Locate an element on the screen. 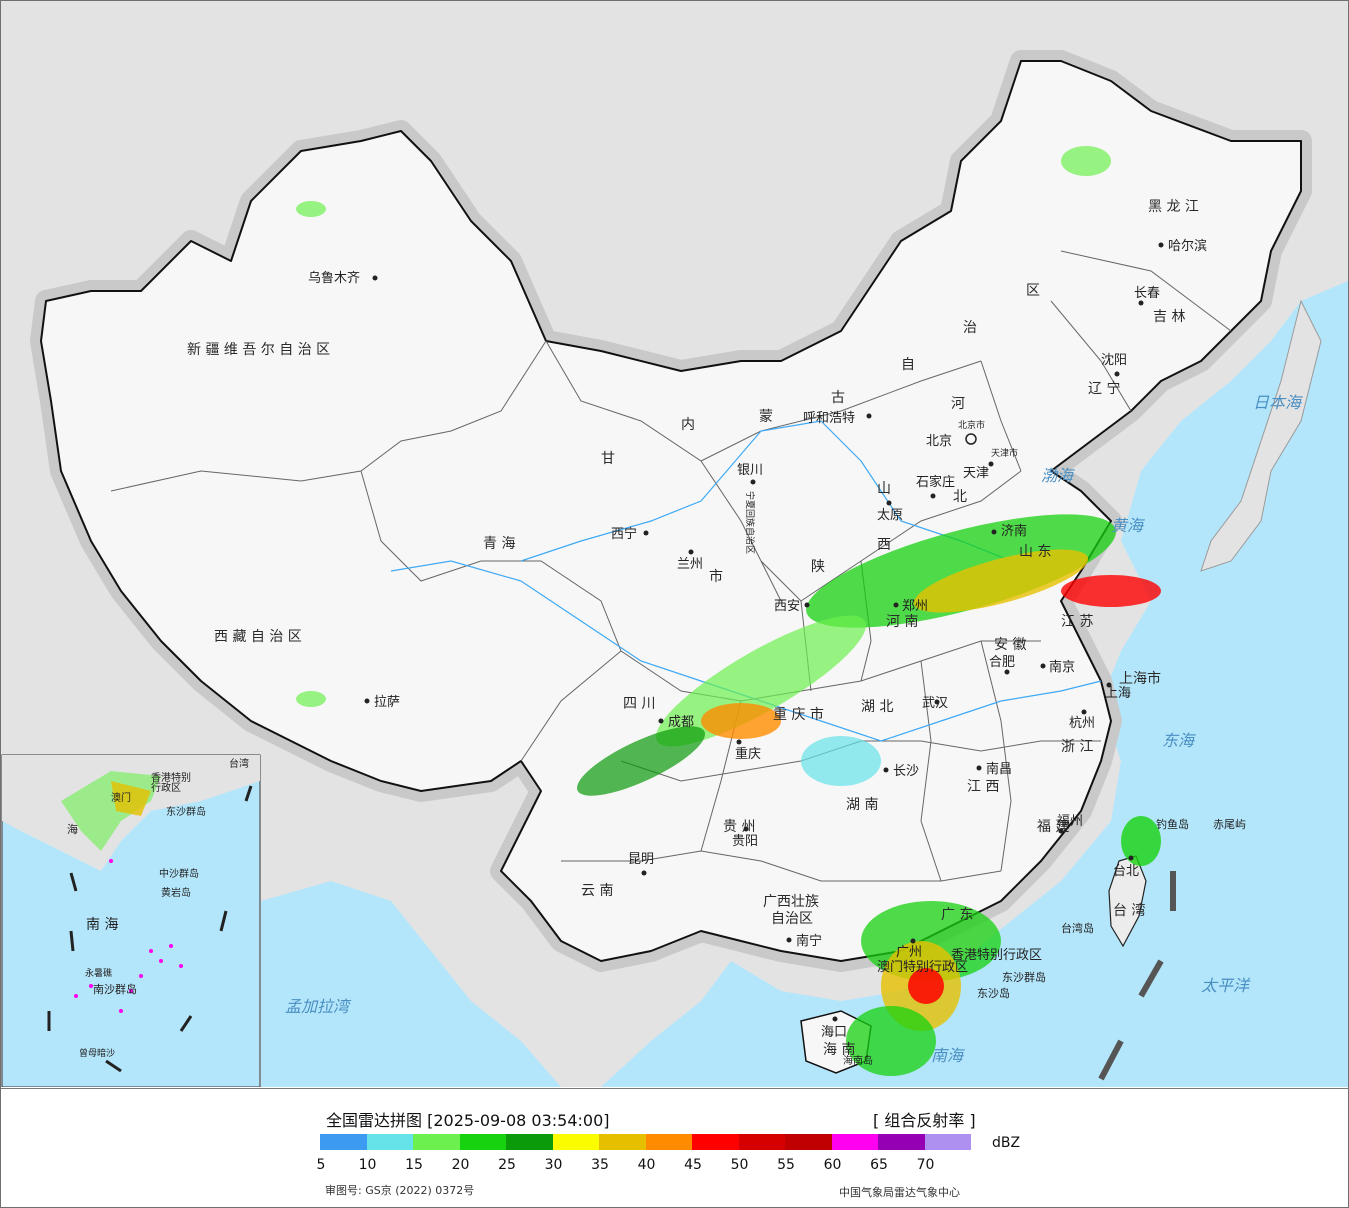  colorbar-unit: dBZ is located at coordinates (1006, 1143).